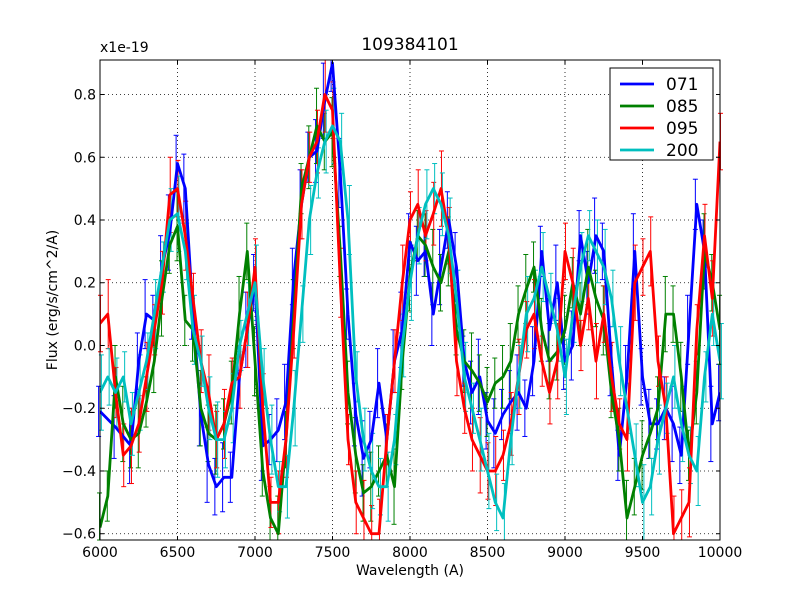 The image size is (800, 600). I want to click on legend-label-085: 085, so click(682, 107).